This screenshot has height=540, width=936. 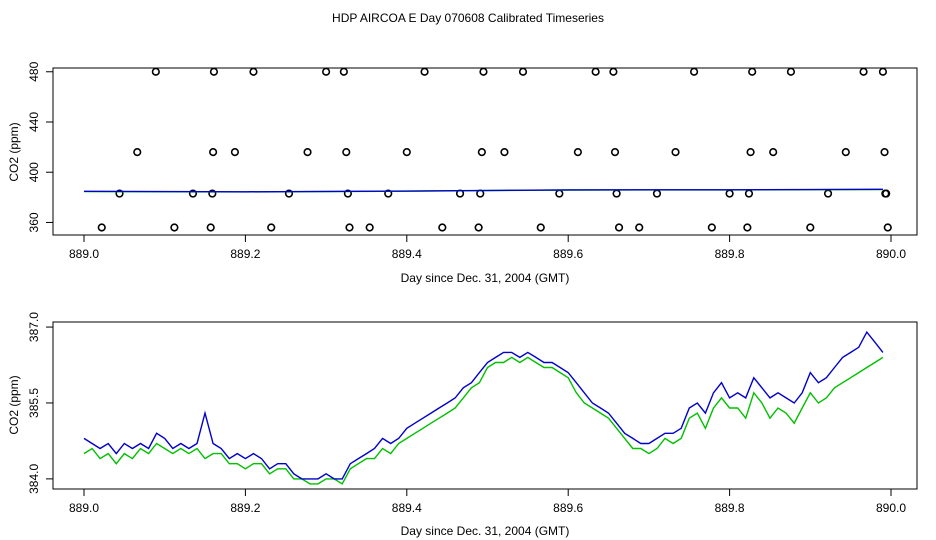 What do you see at coordinates (34, 172) in the screenshot?
I see `top-y-tick-label: 400` at bounding box center [34, 172].